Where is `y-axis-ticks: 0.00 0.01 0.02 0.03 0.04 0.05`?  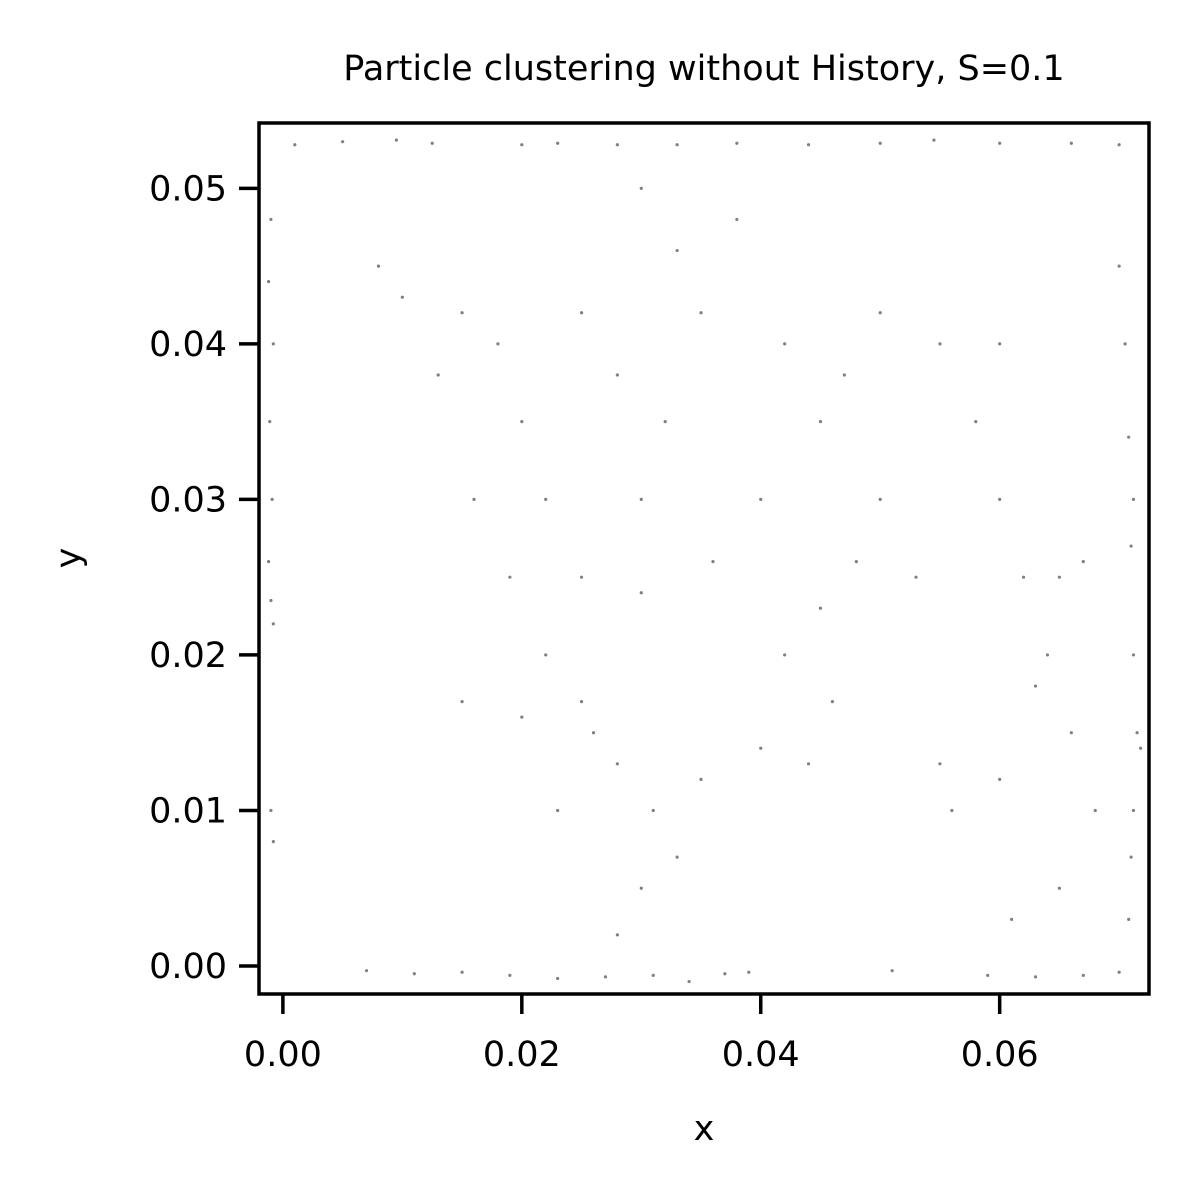 y-axis-ticks: 0.00 0.01 0.02 0.03 0.04 0.05 is located at coordinates (204, 578).